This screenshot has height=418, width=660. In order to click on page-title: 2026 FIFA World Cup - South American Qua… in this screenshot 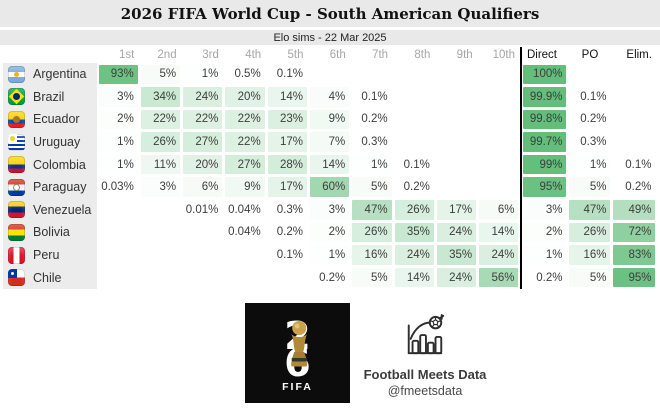, I will do `click(330, 13)`.